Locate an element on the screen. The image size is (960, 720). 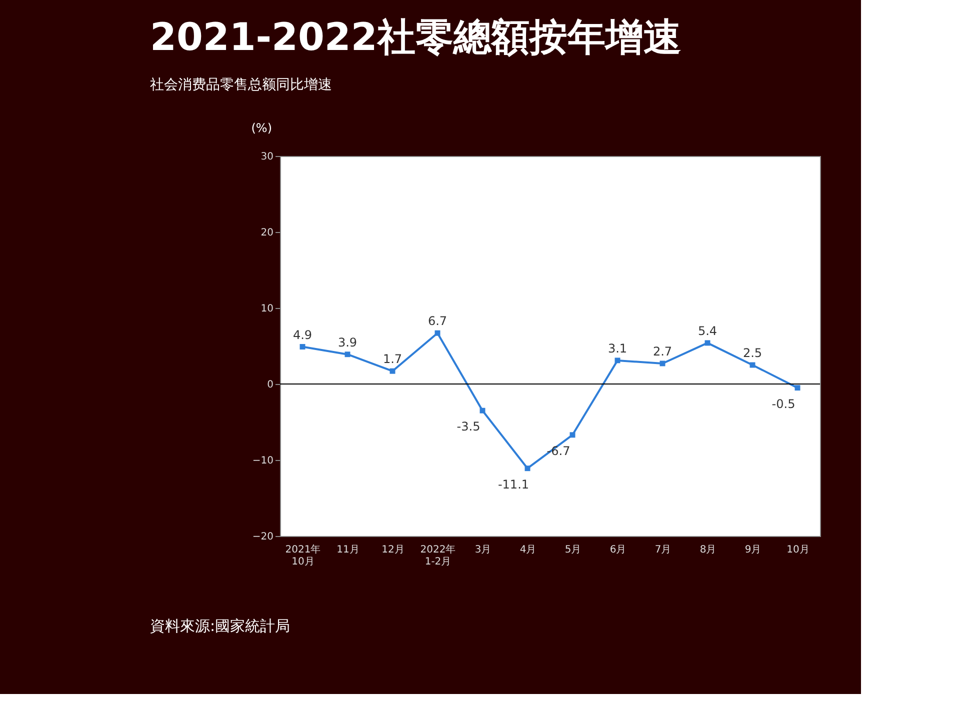
data-label: -11.1 is located at coordinates (514, 484).